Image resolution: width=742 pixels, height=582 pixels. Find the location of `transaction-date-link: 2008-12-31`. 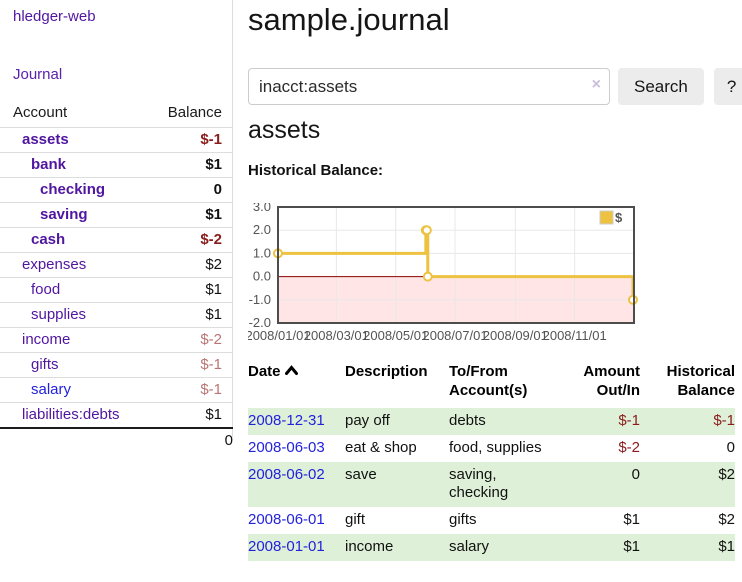

transaction-date-link: 2008-12-31 is located at coordinates (286, 420).